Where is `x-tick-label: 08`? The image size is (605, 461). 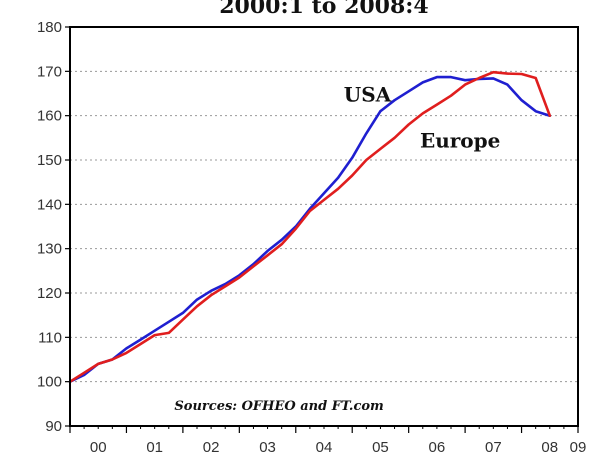
x-tick-label: 08 is located at coordinates (549, 447).